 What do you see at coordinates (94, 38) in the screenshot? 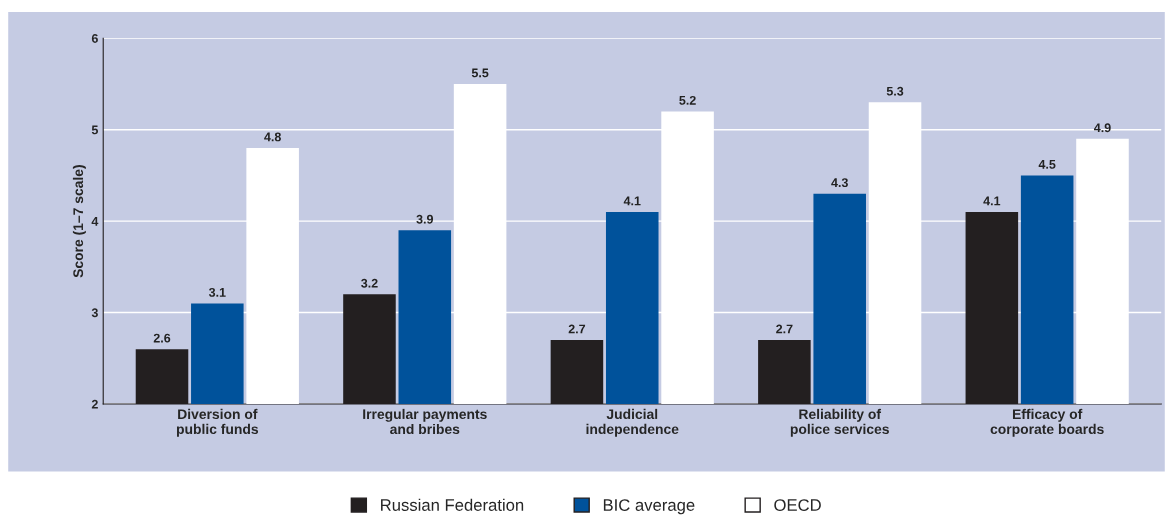
I see `y-tick-label: 6` at bounding box center [94, 38].